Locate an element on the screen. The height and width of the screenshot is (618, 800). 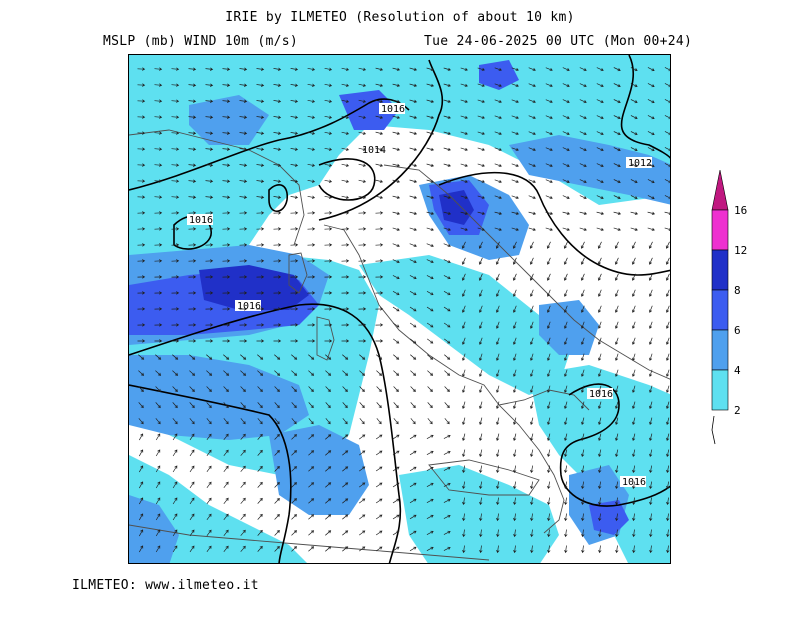
isobar-label: 1012 is located at coordinates (639, 163).